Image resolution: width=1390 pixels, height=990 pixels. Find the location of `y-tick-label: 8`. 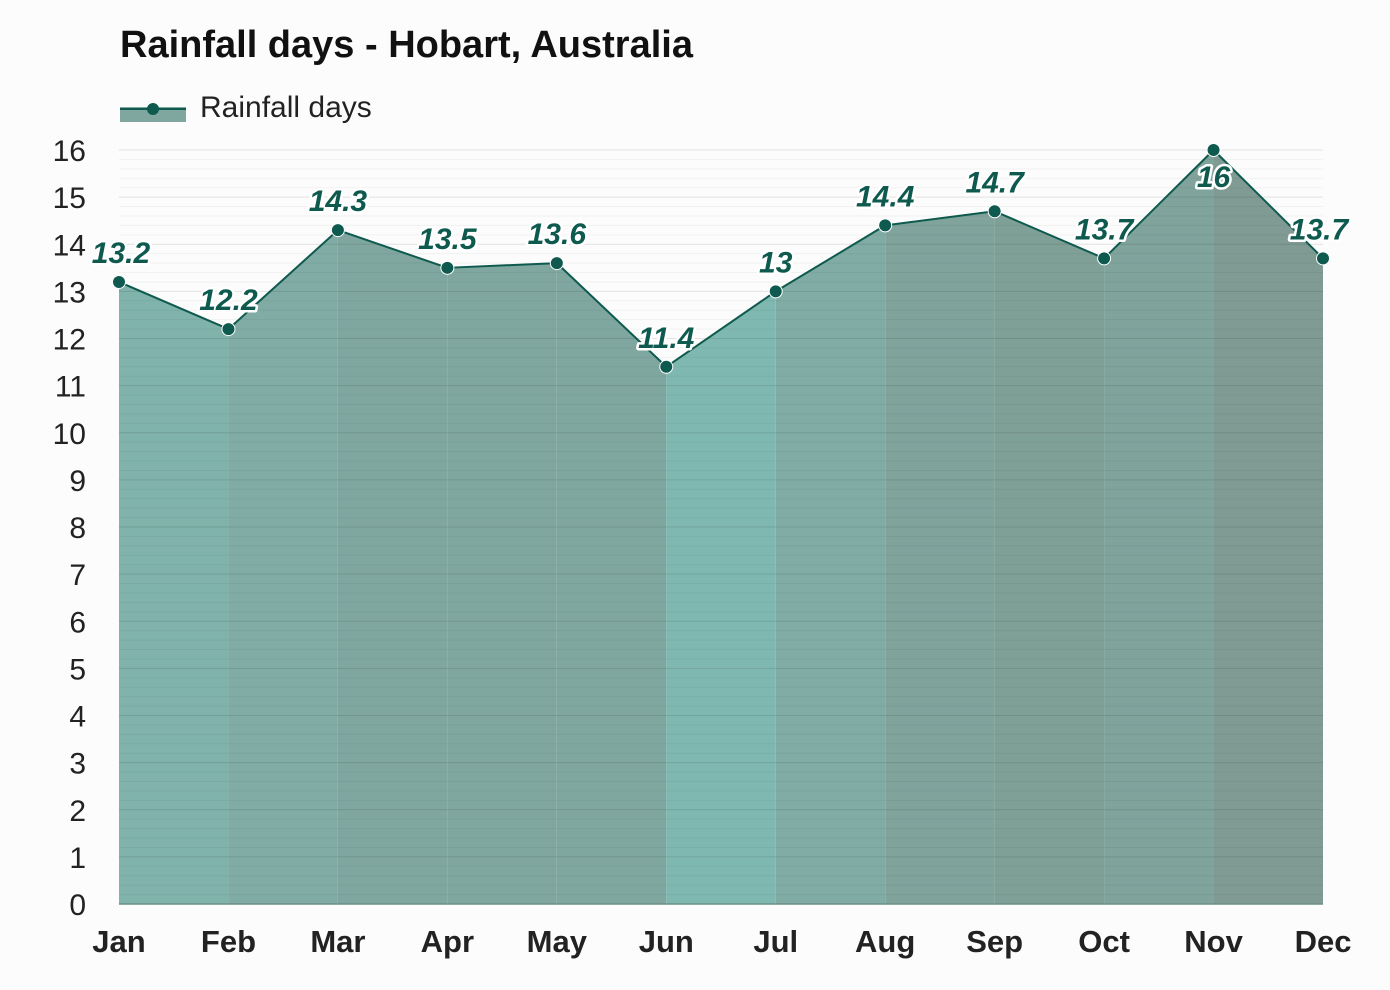

y-tick-label: 8 is located at coordinates (77, 528).